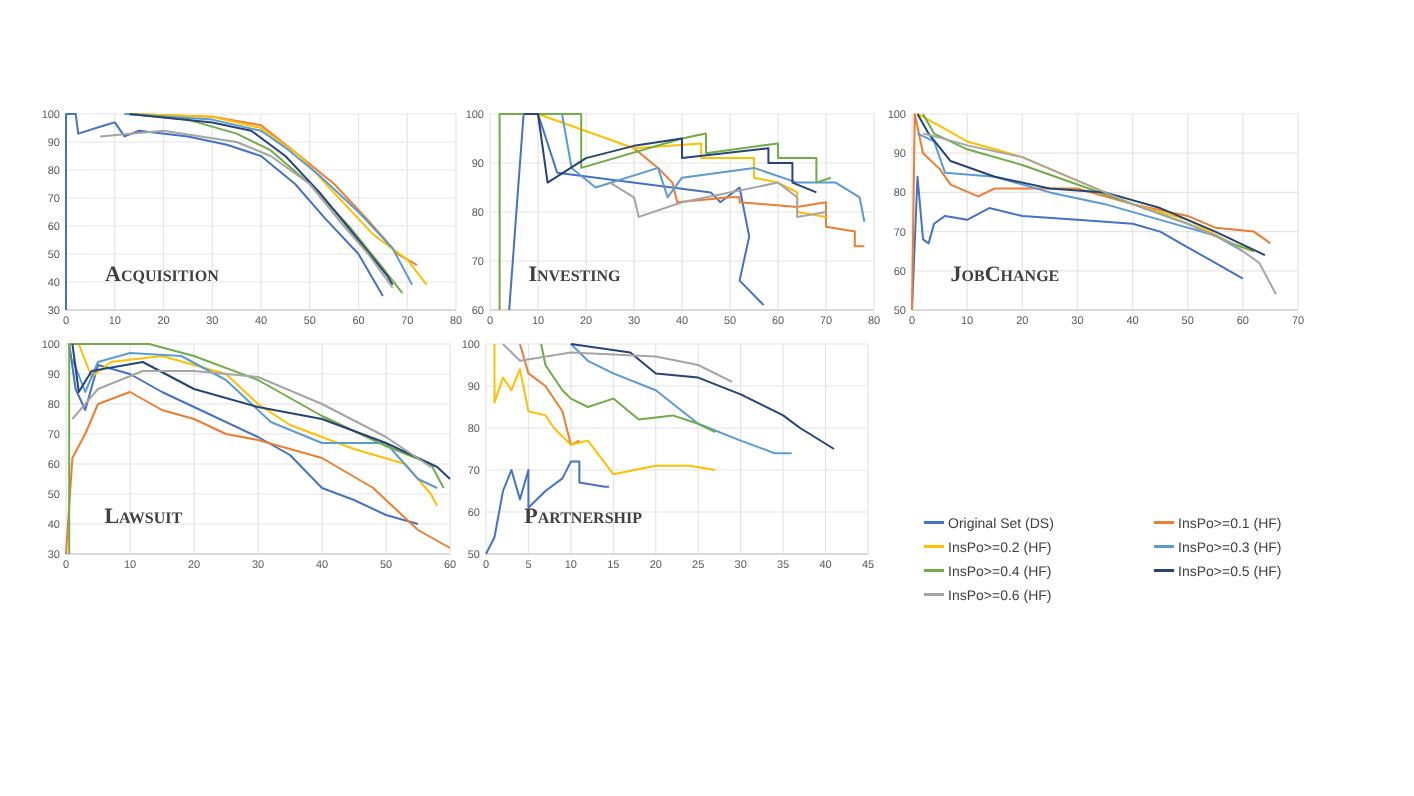 The height and width of the screenshot is (796, 1414). I want to click on text: Investing, so click(574, 274).